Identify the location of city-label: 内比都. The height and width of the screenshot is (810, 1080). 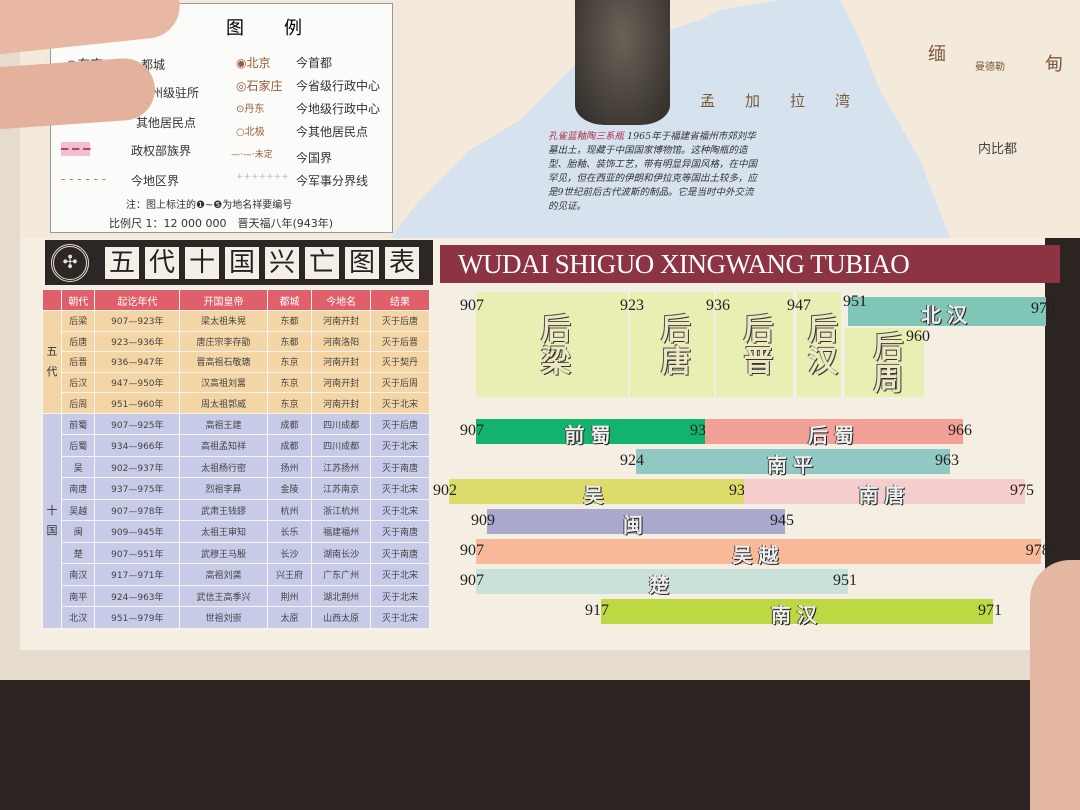
(998, 149).